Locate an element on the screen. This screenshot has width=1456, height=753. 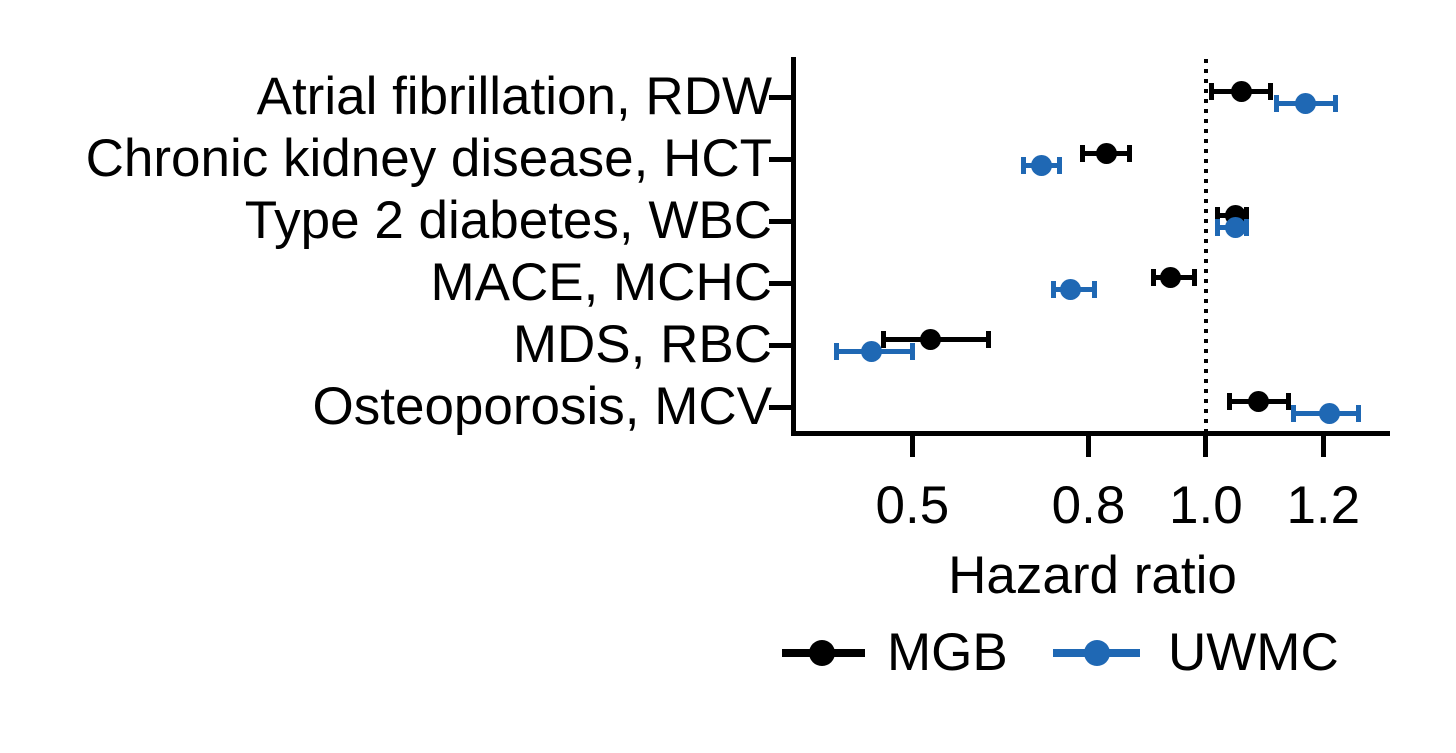
category-label: MDS, RBC is located at coordinates (642, 344).